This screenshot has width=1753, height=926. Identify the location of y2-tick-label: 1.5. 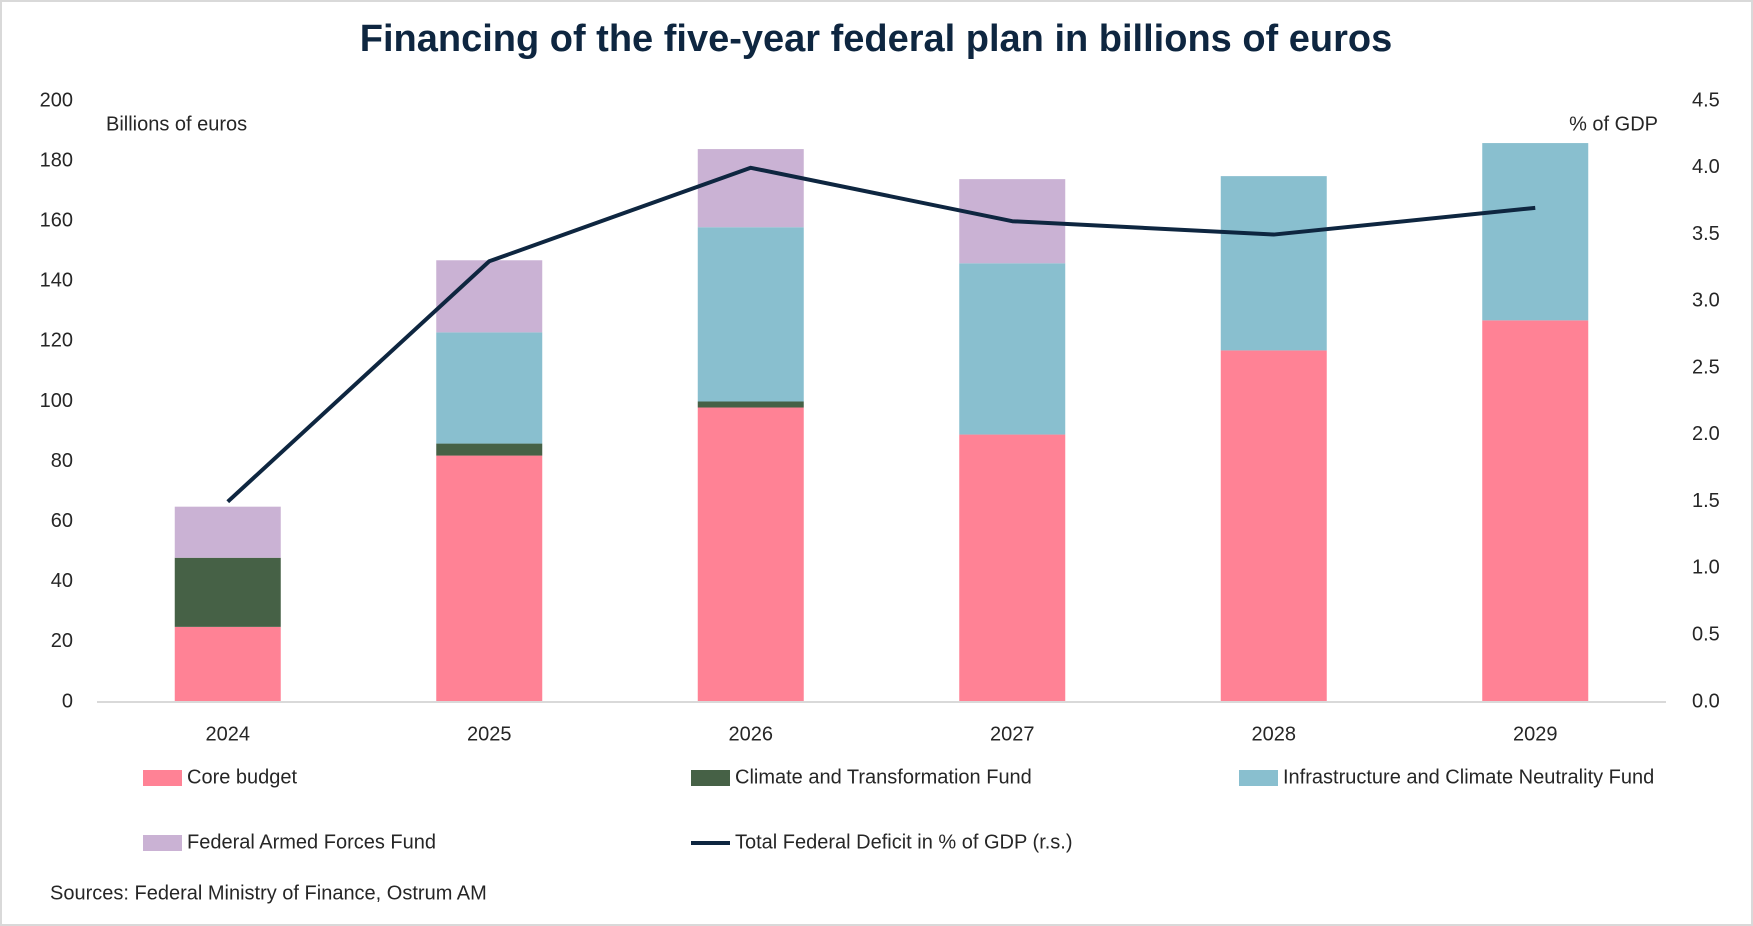
(1706, 501).